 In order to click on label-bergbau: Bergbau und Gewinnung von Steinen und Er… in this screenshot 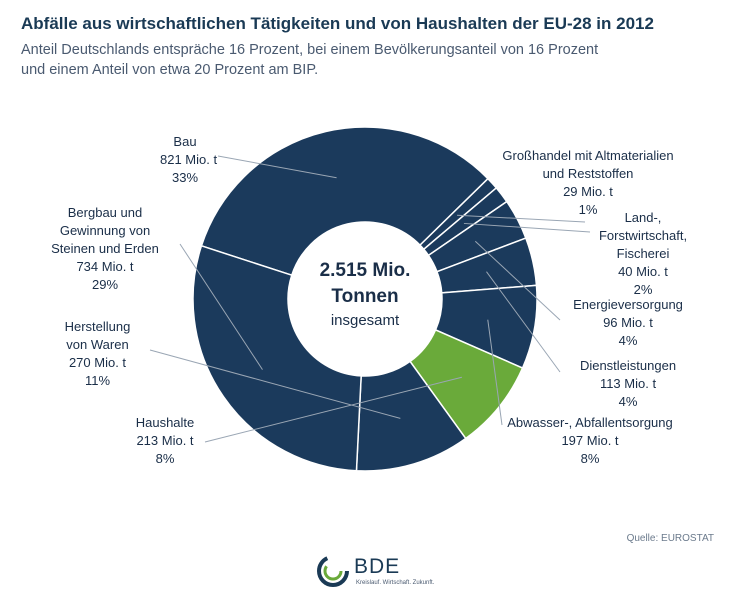, I will do `click(105, 249)`.